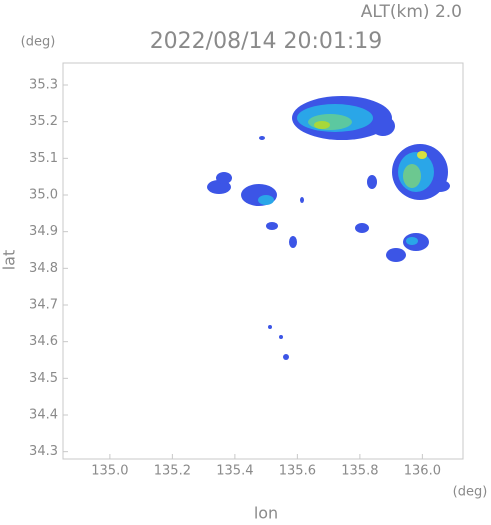 The height and width of the screenshot is (525, 491). Describe the element at coordinates (43, 85) in the screenshot. I see `y-tick-label: 35.3` at that location.